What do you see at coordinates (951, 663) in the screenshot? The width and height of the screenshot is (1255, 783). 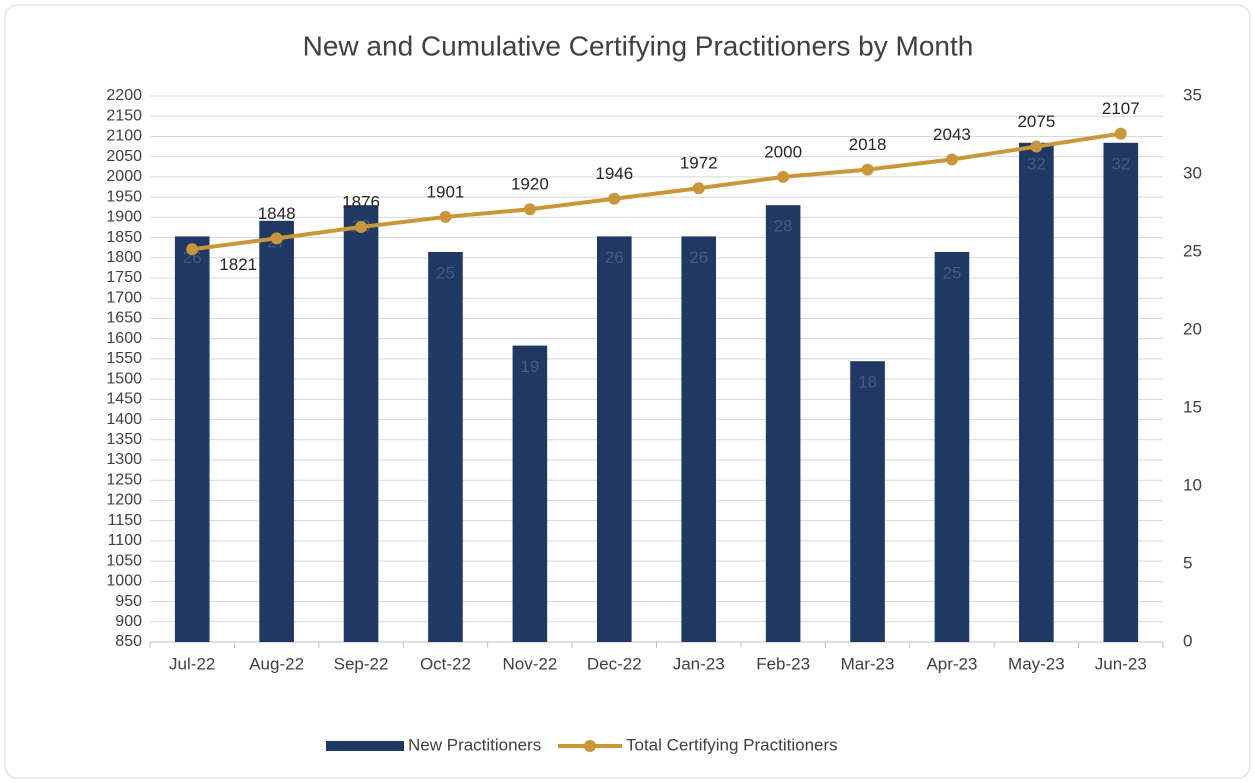 I see `x-tick-label: Apr-23` at bounding box center [951, 663].